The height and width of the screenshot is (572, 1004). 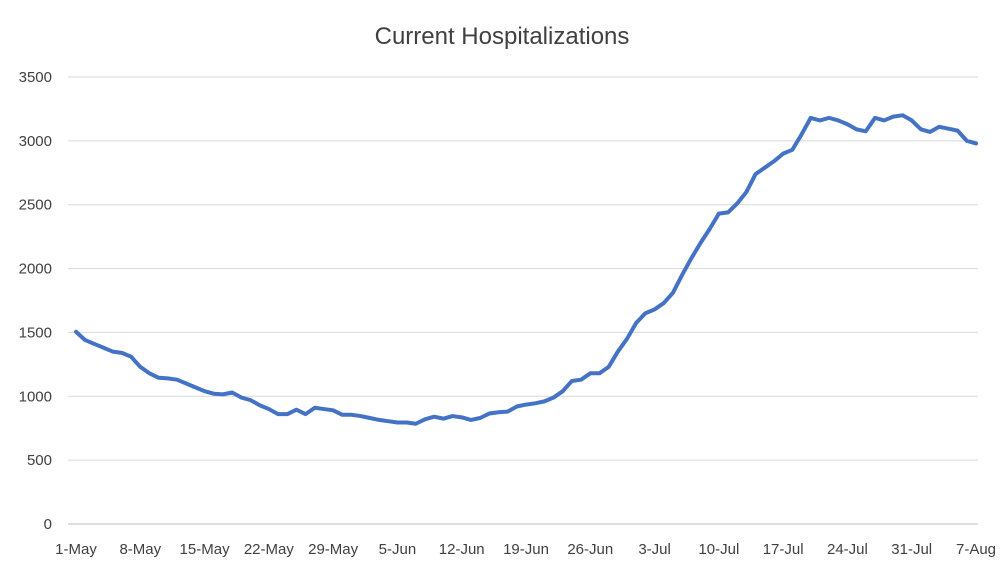 I want to click on y-tick-label: 1500, so click(x=35, y=332).